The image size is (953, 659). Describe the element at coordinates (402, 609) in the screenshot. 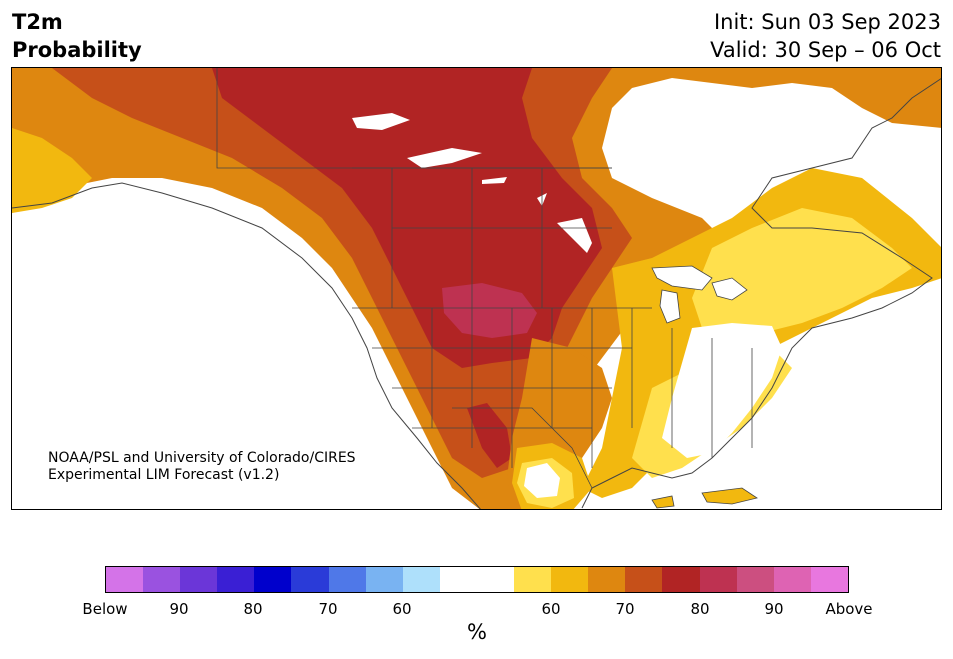

I see `colorbar-label-below-60: 60` at that location.